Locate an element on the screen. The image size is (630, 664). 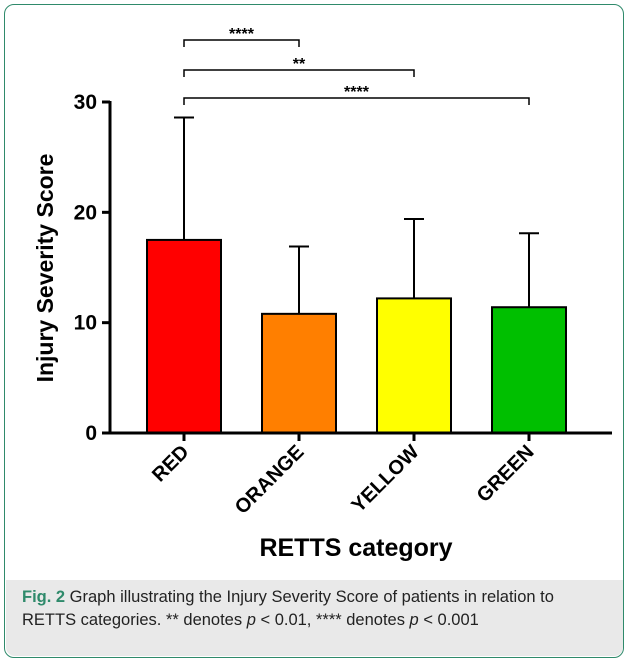
bar-yellow is located at coordinates (414, 366).